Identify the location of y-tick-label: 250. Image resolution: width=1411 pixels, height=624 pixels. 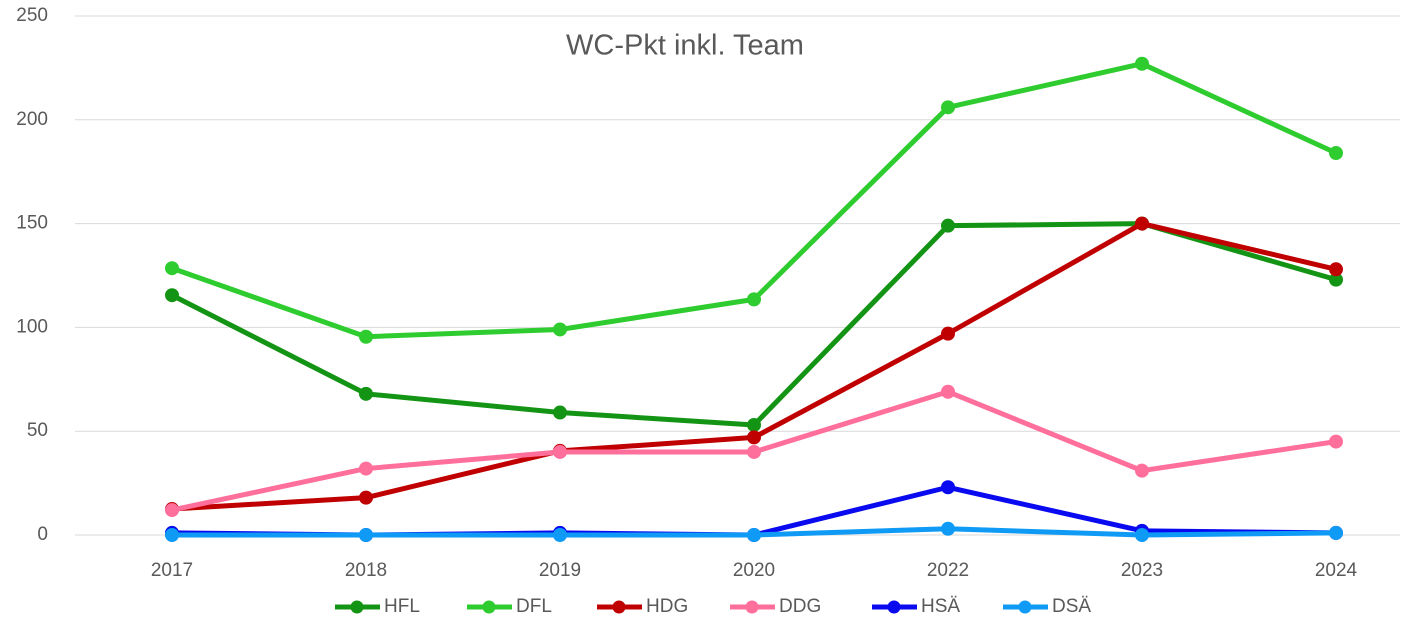
(32, 15).